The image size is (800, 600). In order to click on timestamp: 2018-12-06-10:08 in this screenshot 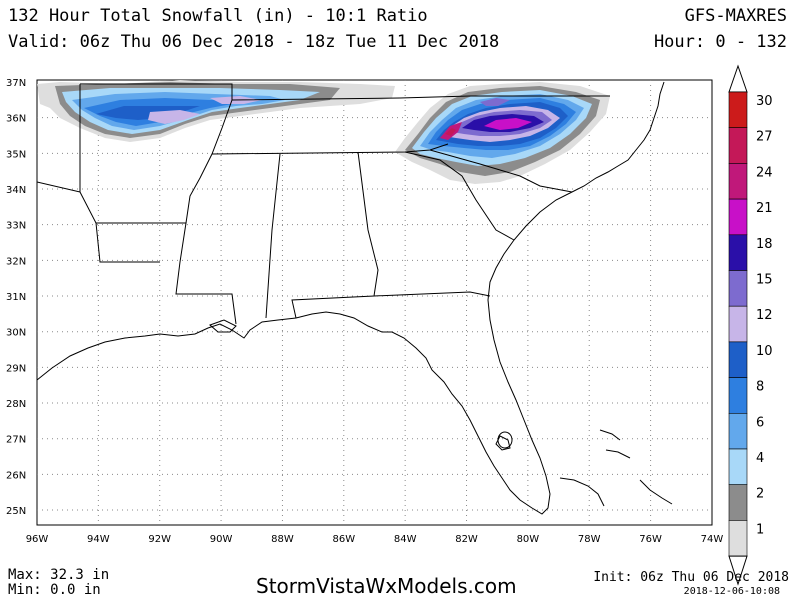, I will do `click(731, 591)`.